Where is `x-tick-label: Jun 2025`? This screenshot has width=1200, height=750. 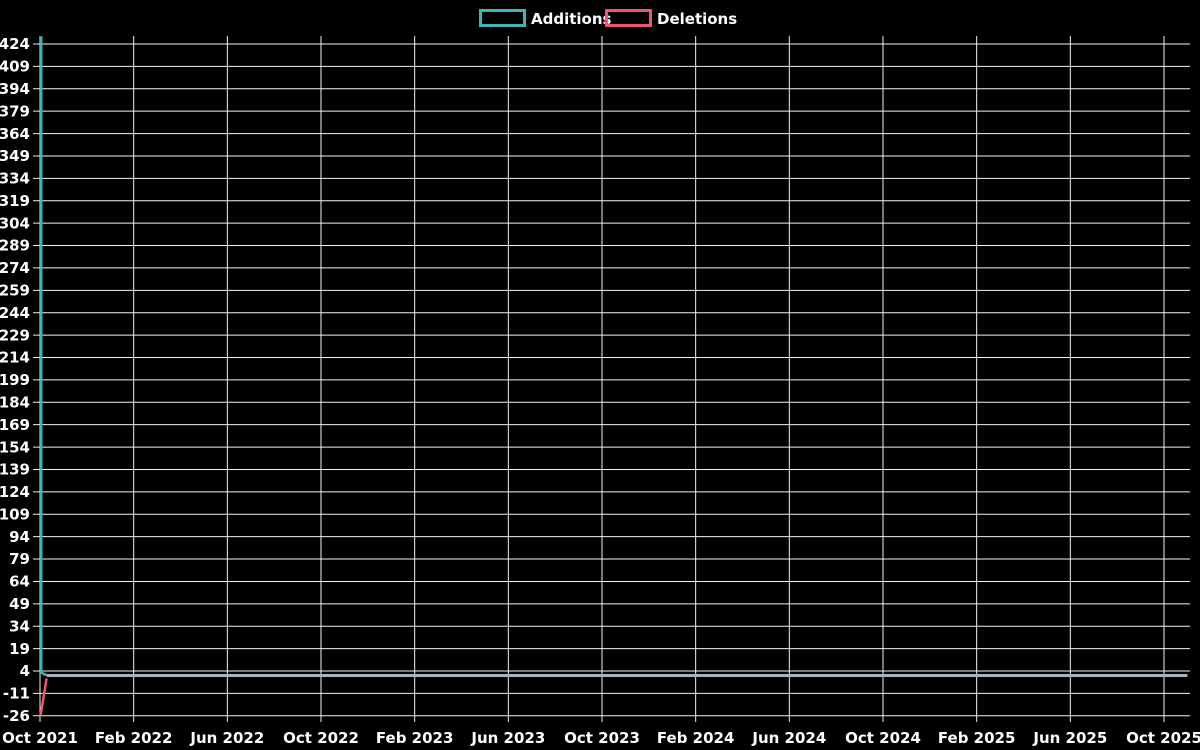
x-tick-label: Jun 2025 is located at coordinates (1069, 738).